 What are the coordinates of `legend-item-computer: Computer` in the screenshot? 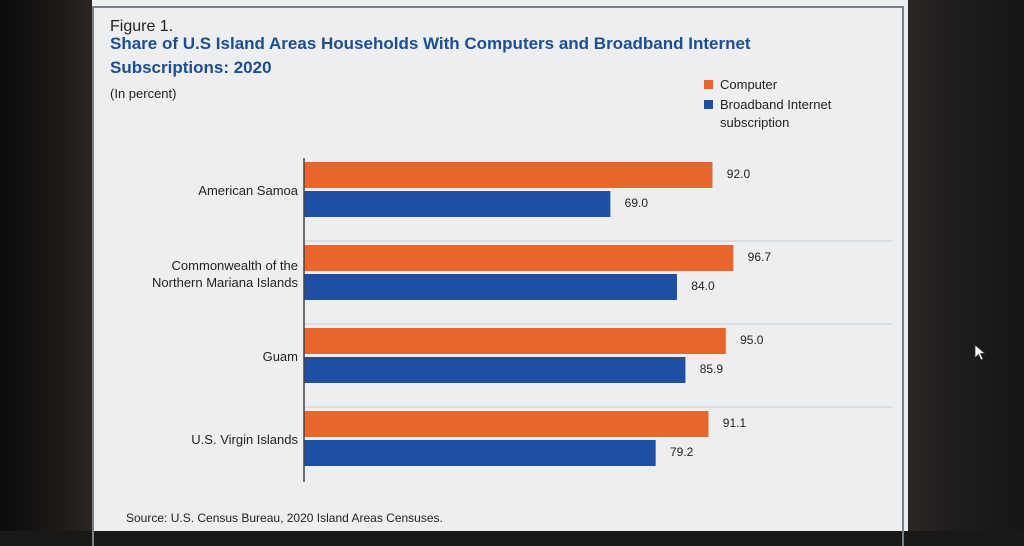 It's located at (782, 85).